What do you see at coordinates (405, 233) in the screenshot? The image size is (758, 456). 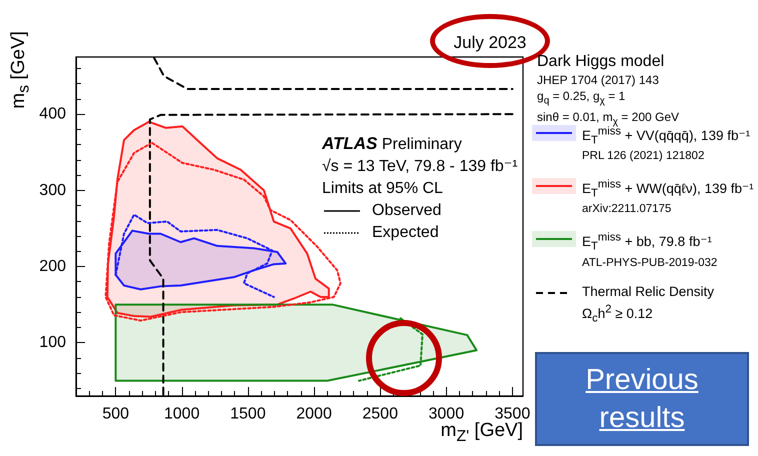 I see `annotation: Expected` at bounding box center [405, 233].